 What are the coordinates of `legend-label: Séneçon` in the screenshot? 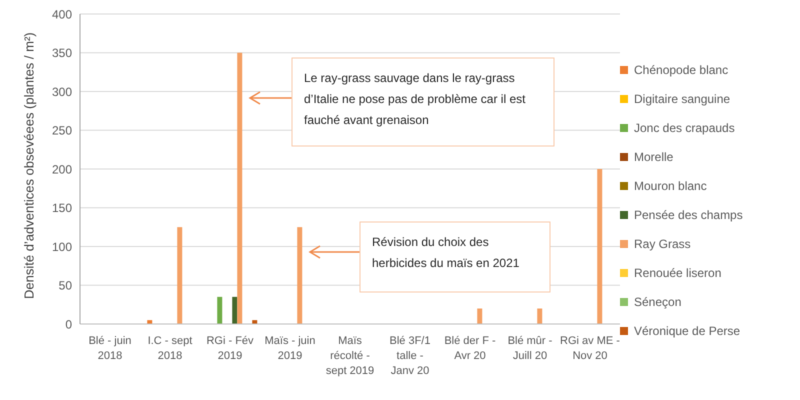 It's located at (657, 302).